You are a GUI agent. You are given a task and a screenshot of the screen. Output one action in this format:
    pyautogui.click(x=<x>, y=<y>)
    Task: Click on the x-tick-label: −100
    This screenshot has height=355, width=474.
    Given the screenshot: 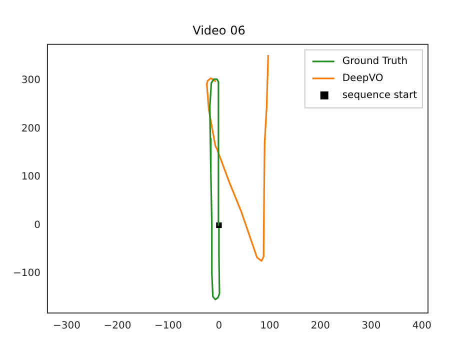 What is the action you would take?
    pyautogui.click(x=168, y=326)
    